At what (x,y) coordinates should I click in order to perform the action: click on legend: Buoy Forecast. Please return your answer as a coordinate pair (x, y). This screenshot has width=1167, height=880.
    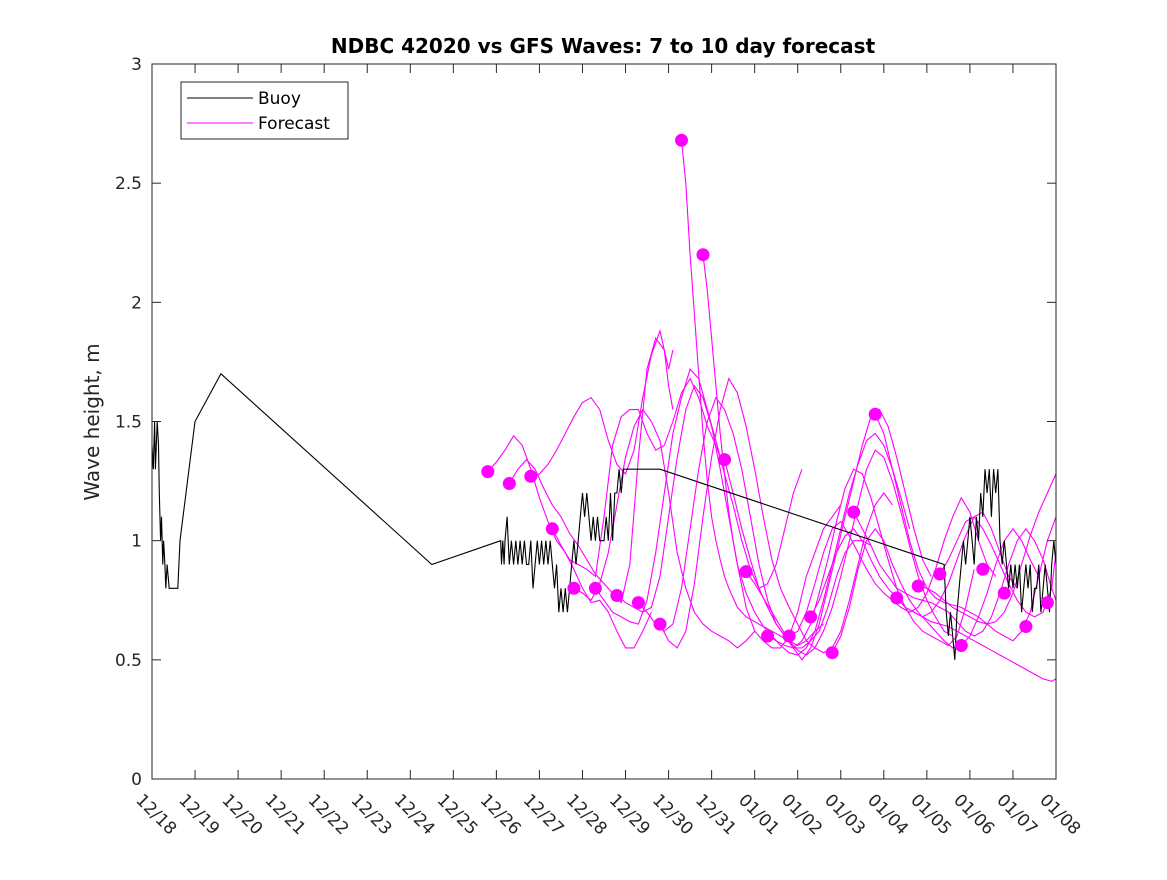
    Looking at the image, I should click on (264, 110).